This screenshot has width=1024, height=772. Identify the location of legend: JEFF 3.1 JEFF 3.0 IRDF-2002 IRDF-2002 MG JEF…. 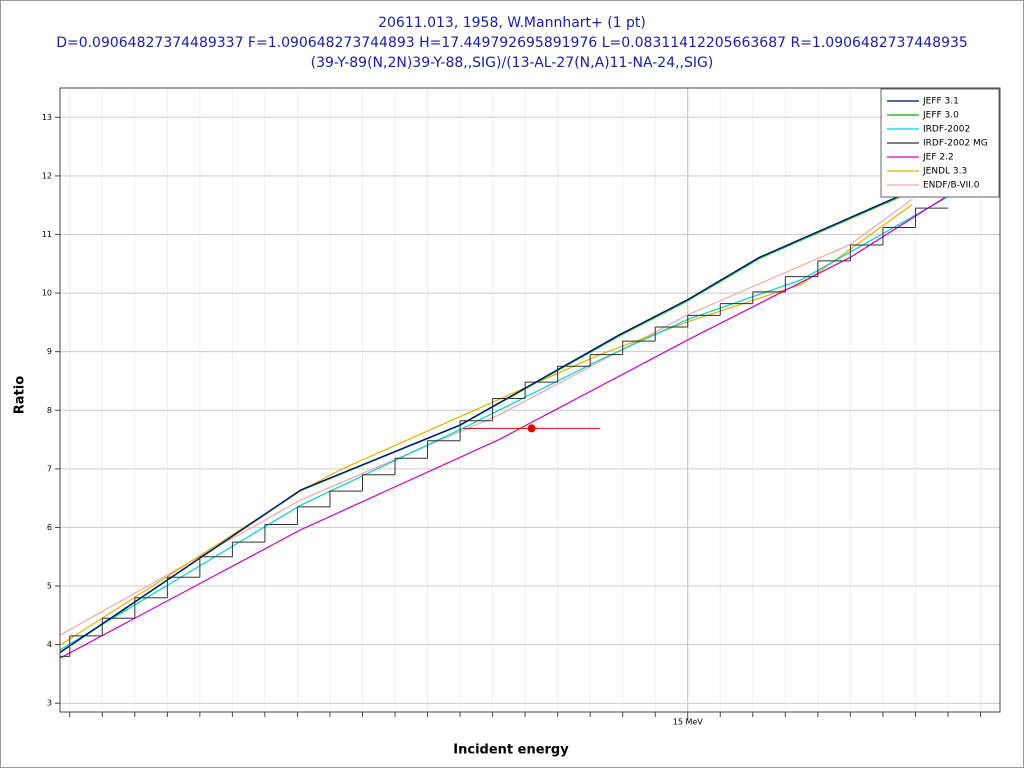
(940, 143).